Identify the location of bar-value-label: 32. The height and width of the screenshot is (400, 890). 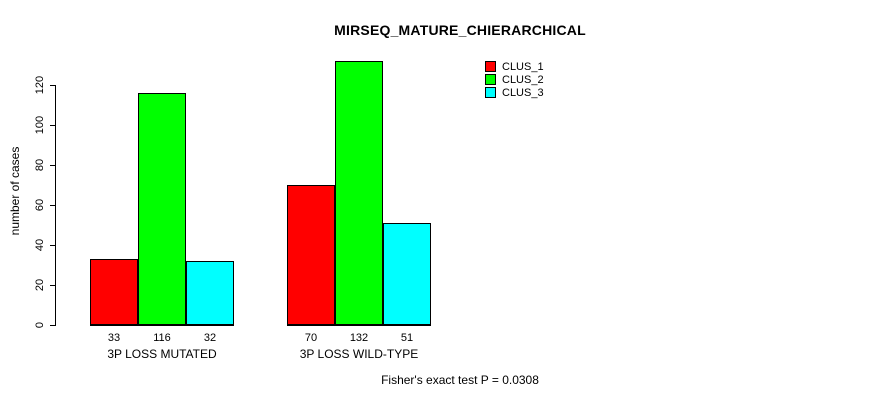
(210, 338).